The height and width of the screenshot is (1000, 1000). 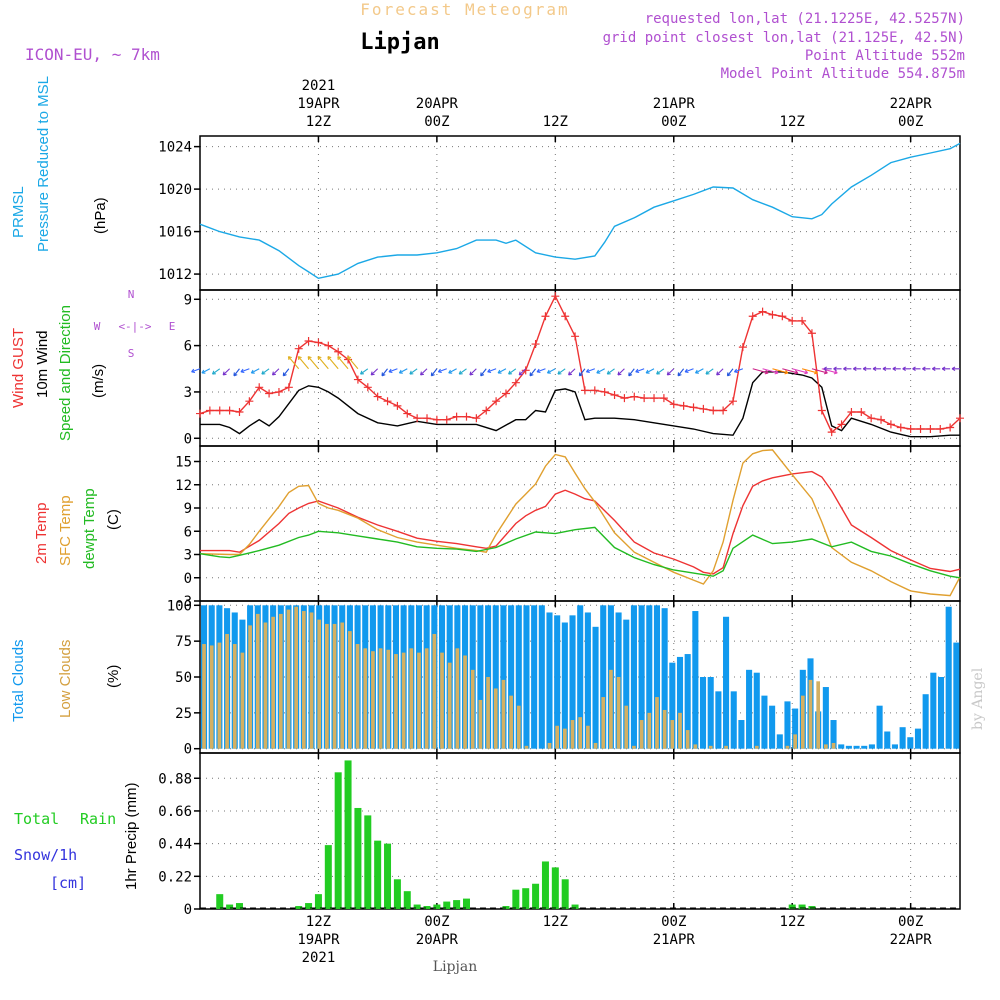 What do you see at coordinates (188, 579) in the screenshot?
I see `y-tick-label: 0` at bounding box center [188, 579].